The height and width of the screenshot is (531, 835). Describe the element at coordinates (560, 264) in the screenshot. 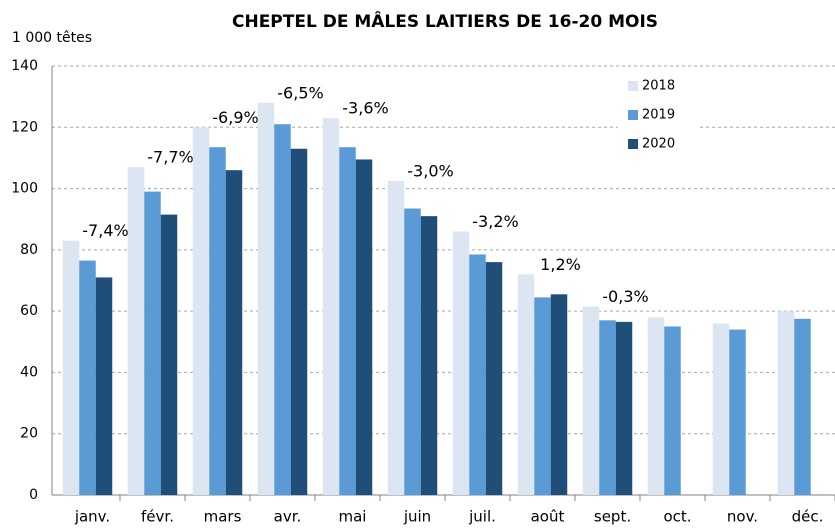

I see `annotation: 1,2%` at that location.